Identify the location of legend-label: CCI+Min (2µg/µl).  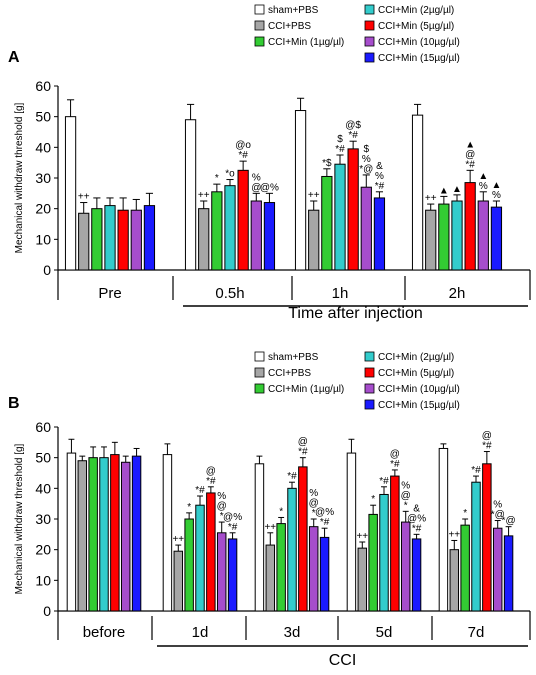
(416, 357).